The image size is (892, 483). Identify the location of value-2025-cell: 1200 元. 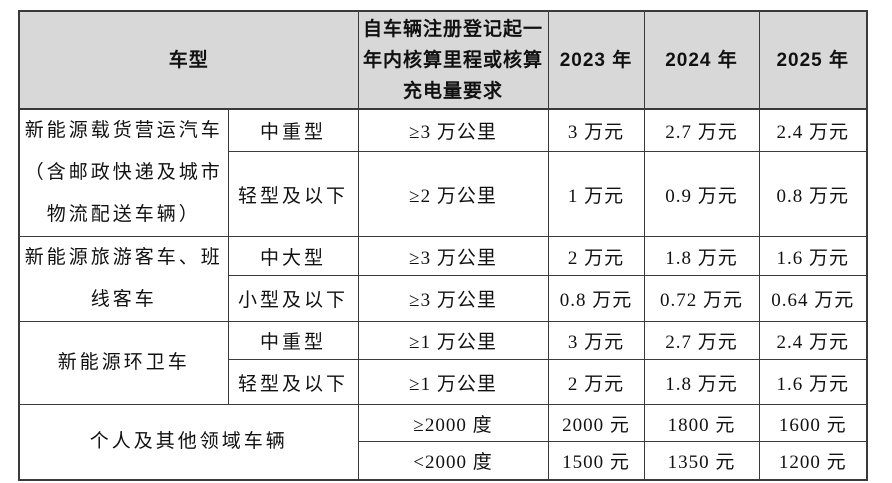
(813, 460).